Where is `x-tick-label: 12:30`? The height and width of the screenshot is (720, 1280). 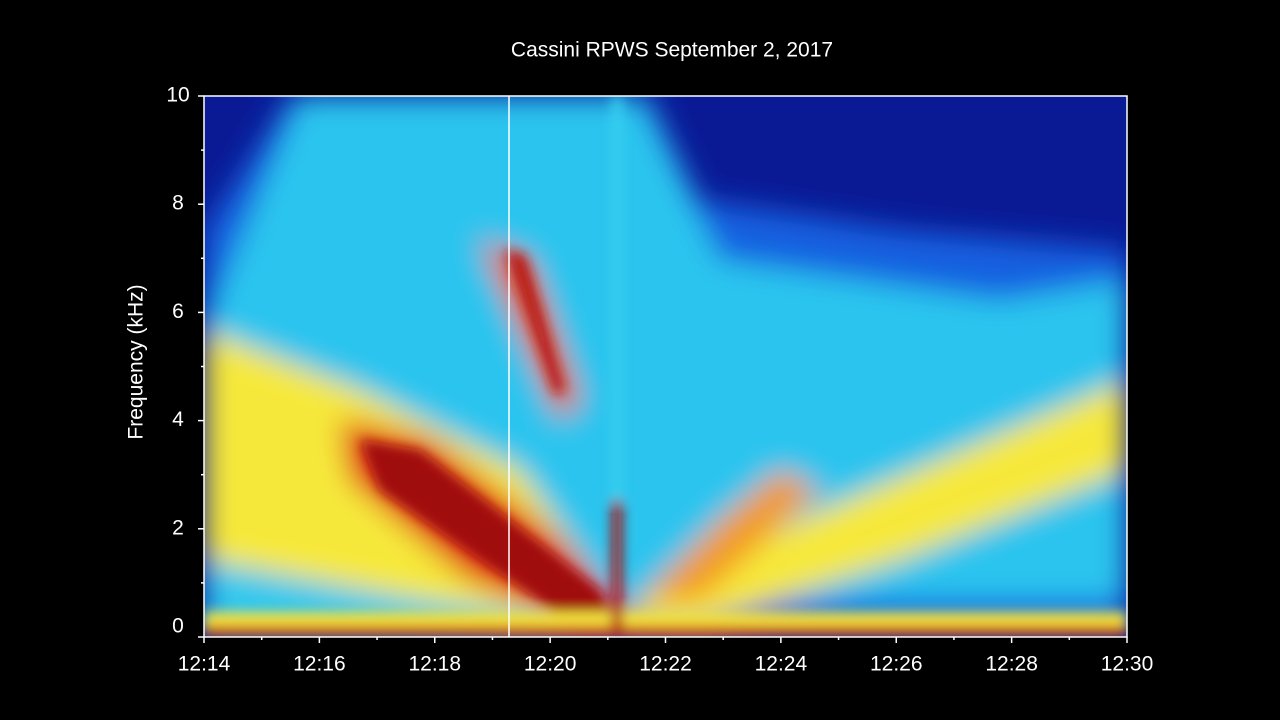
x-tick-label: 12:30 is located at coordinates (1127, 664).